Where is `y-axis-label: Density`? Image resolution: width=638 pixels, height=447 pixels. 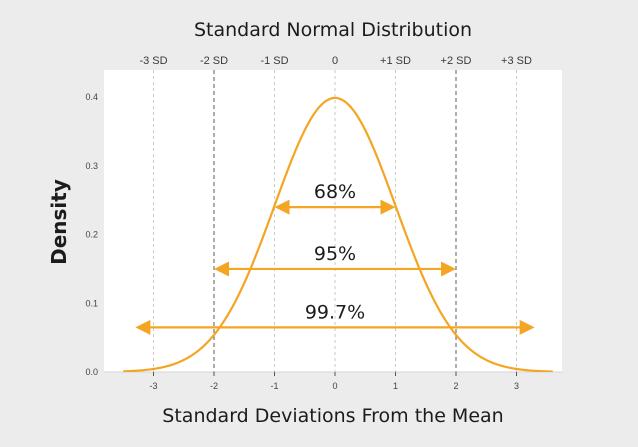 y-axis-label: Density is located at coordinates (59, 222).